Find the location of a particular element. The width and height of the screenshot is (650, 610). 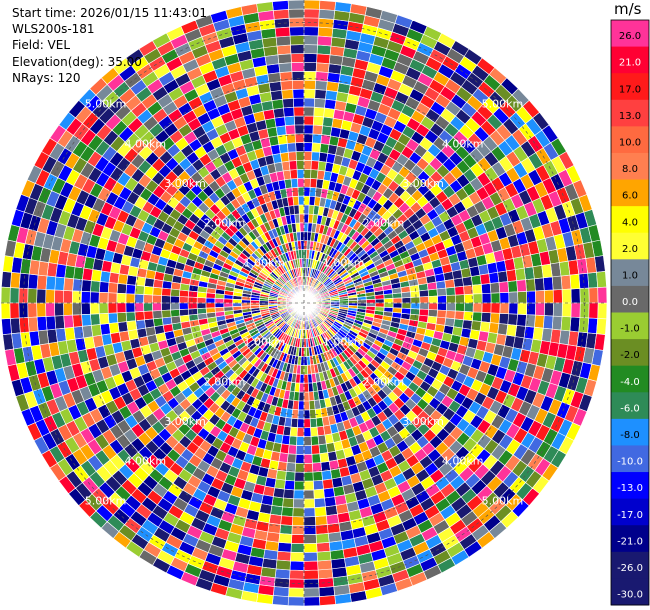

colorbar-tick-label: 0.0 is located at coordinates (630, 302).